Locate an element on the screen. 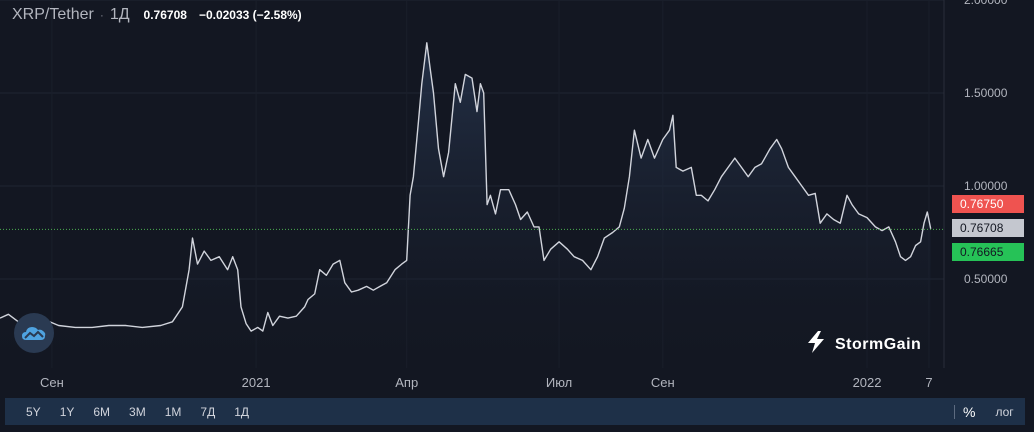  scale-controls: % лог is located at coordinates (984, 411).